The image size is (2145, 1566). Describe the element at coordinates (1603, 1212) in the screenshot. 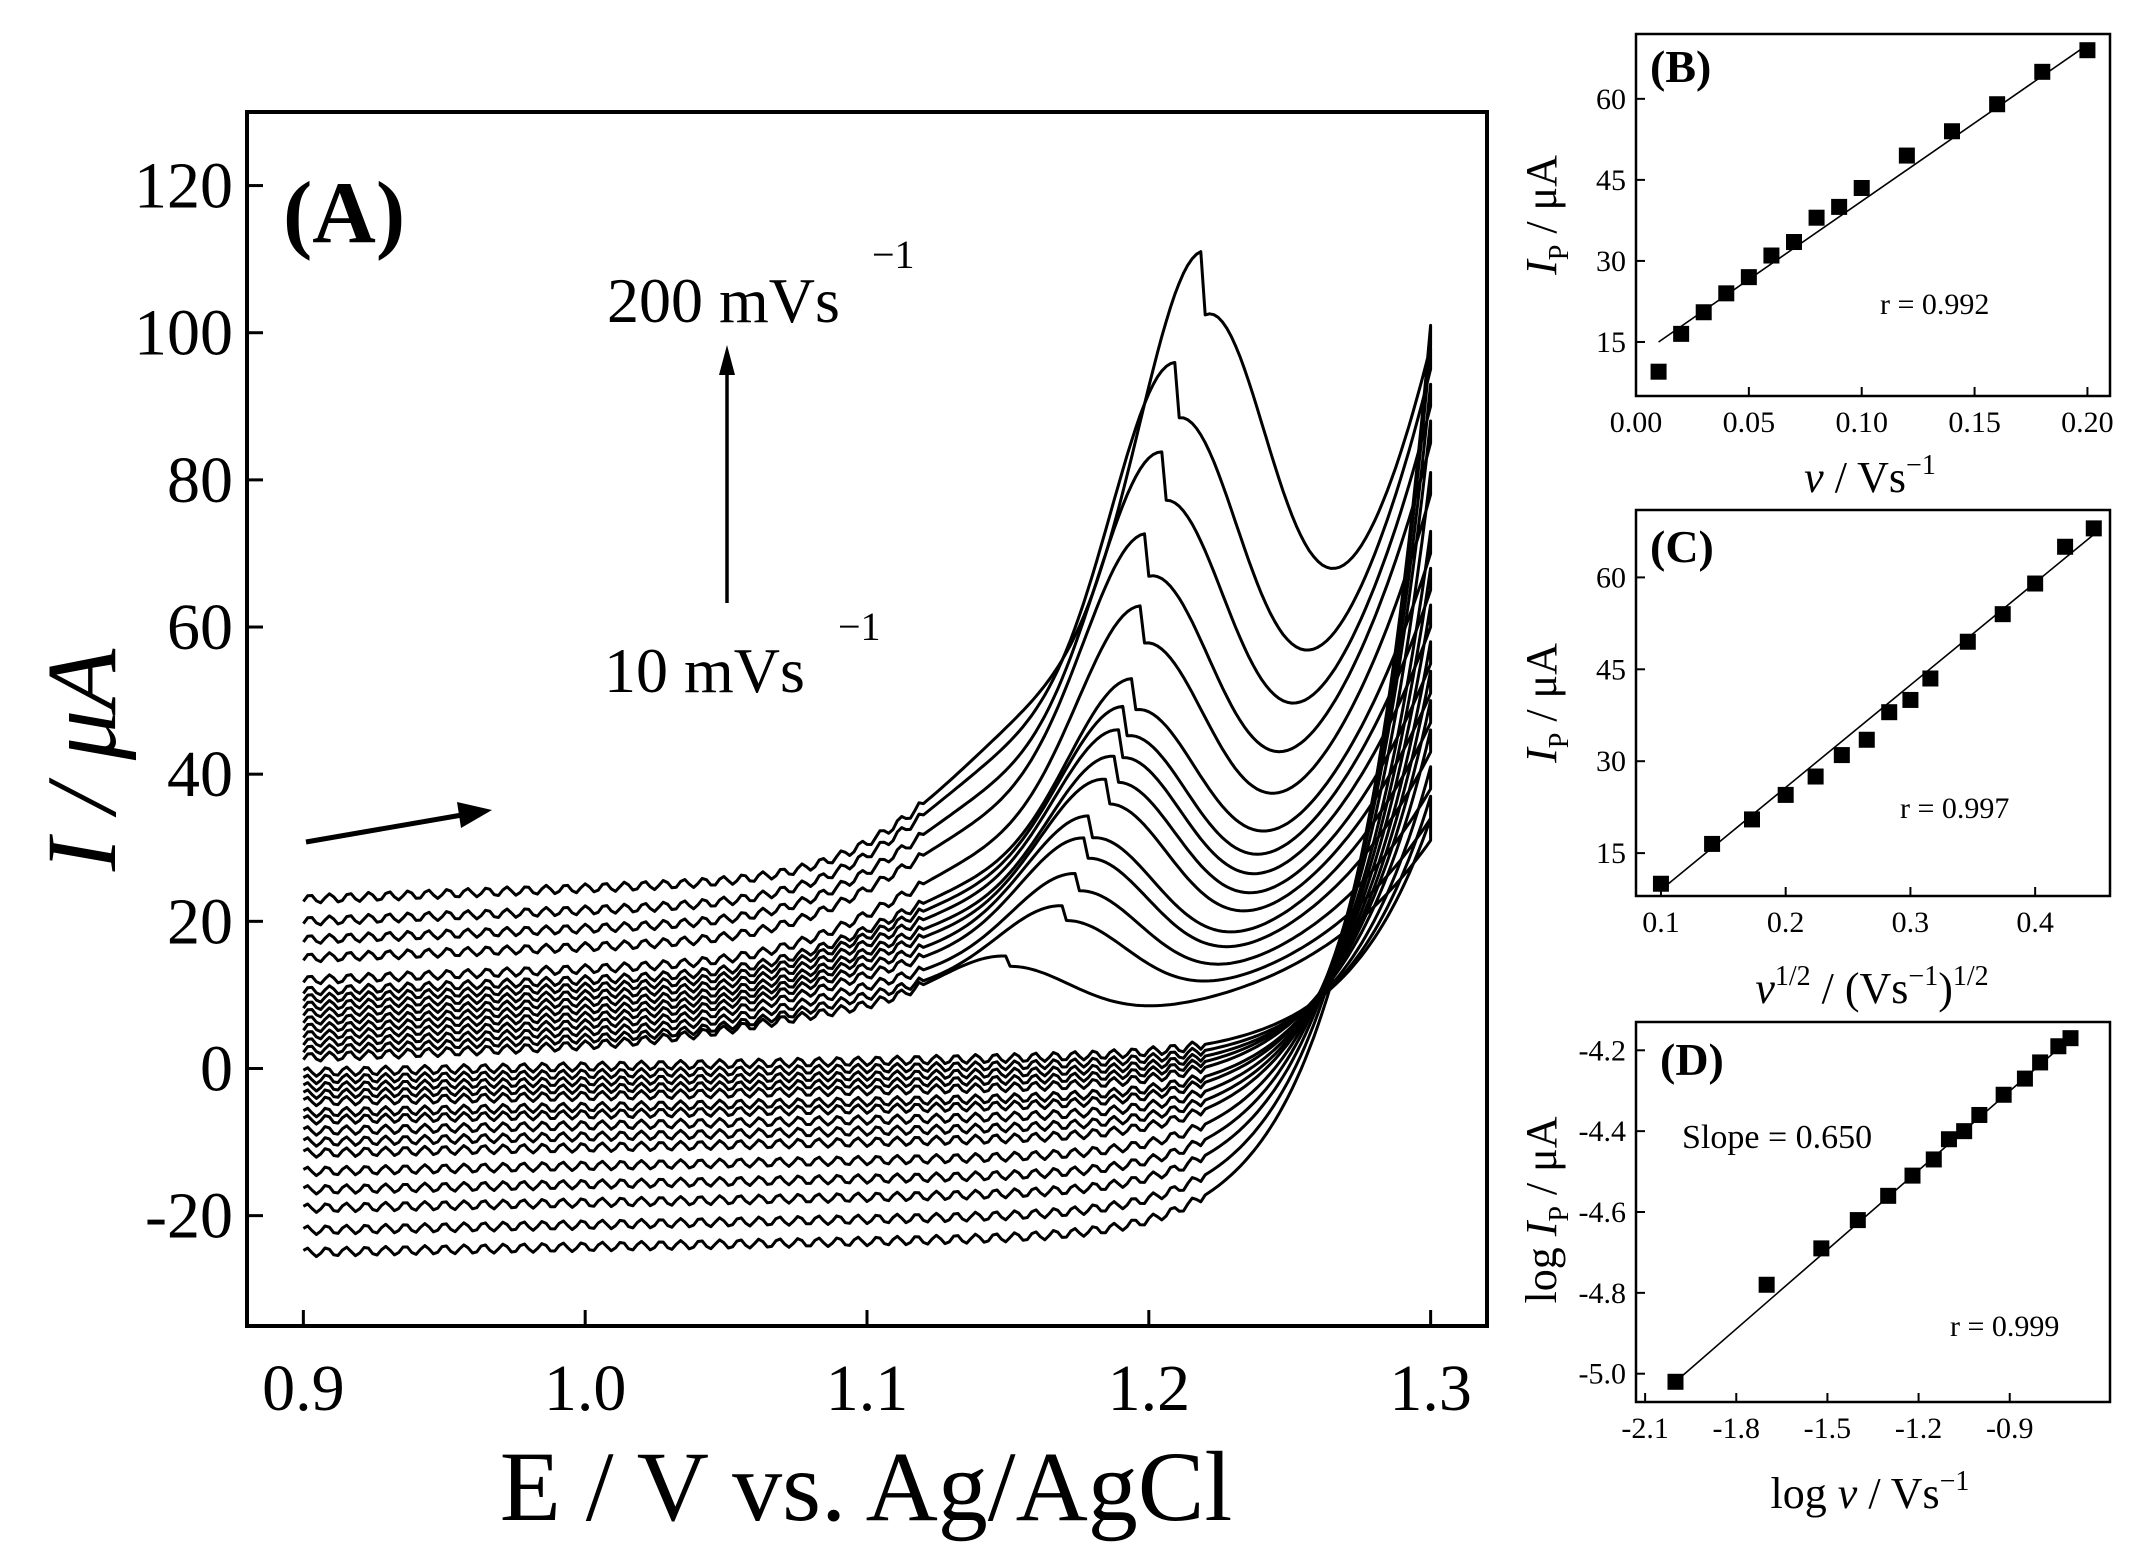

I see `panel-d-ytick-label: -4.6` at that location.